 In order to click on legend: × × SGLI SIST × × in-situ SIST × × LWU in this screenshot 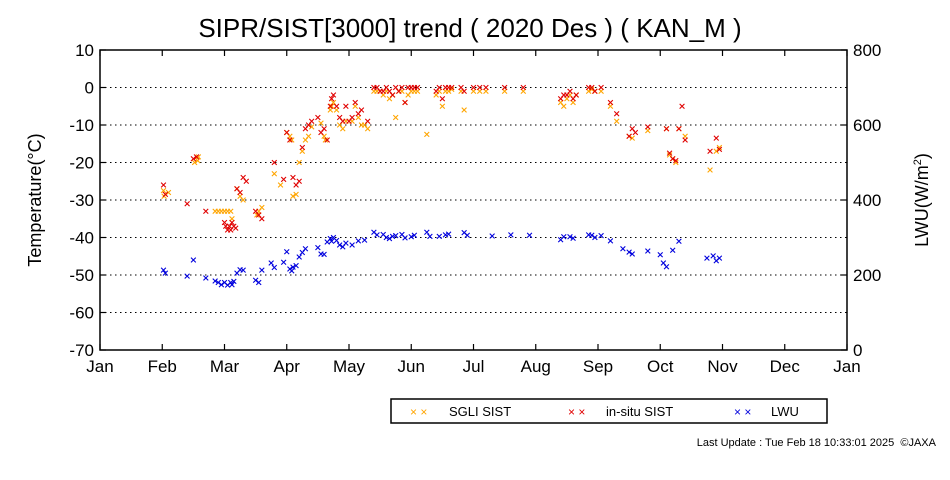, I will do `click(609, 411)`.